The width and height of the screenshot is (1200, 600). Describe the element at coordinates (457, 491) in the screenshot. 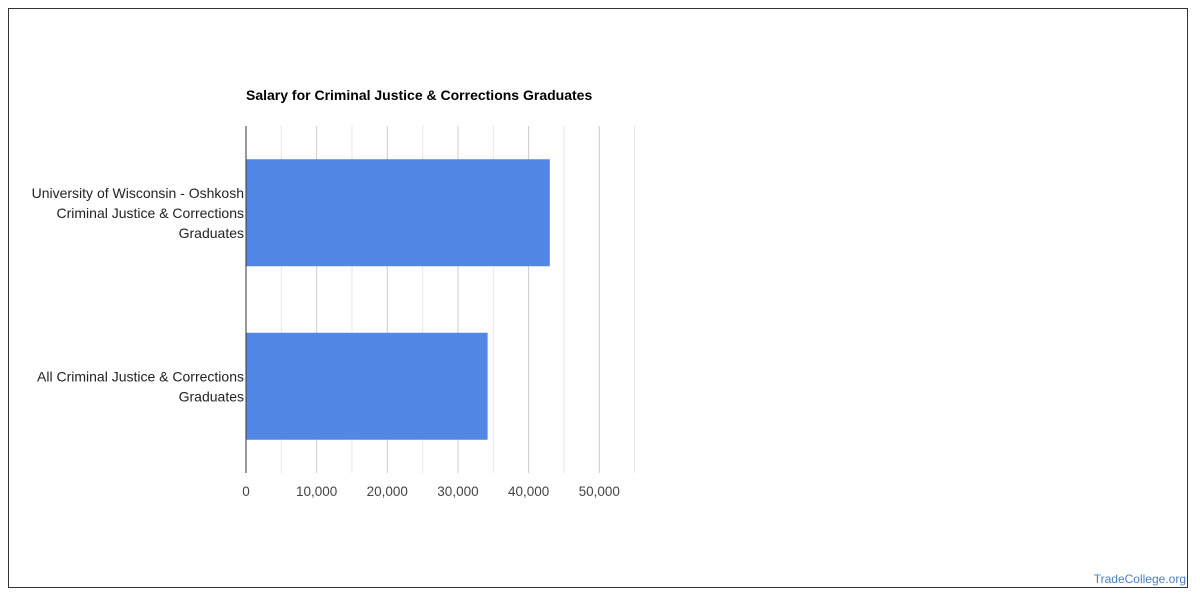

I see `x-tick-label: 30,000` at that location.